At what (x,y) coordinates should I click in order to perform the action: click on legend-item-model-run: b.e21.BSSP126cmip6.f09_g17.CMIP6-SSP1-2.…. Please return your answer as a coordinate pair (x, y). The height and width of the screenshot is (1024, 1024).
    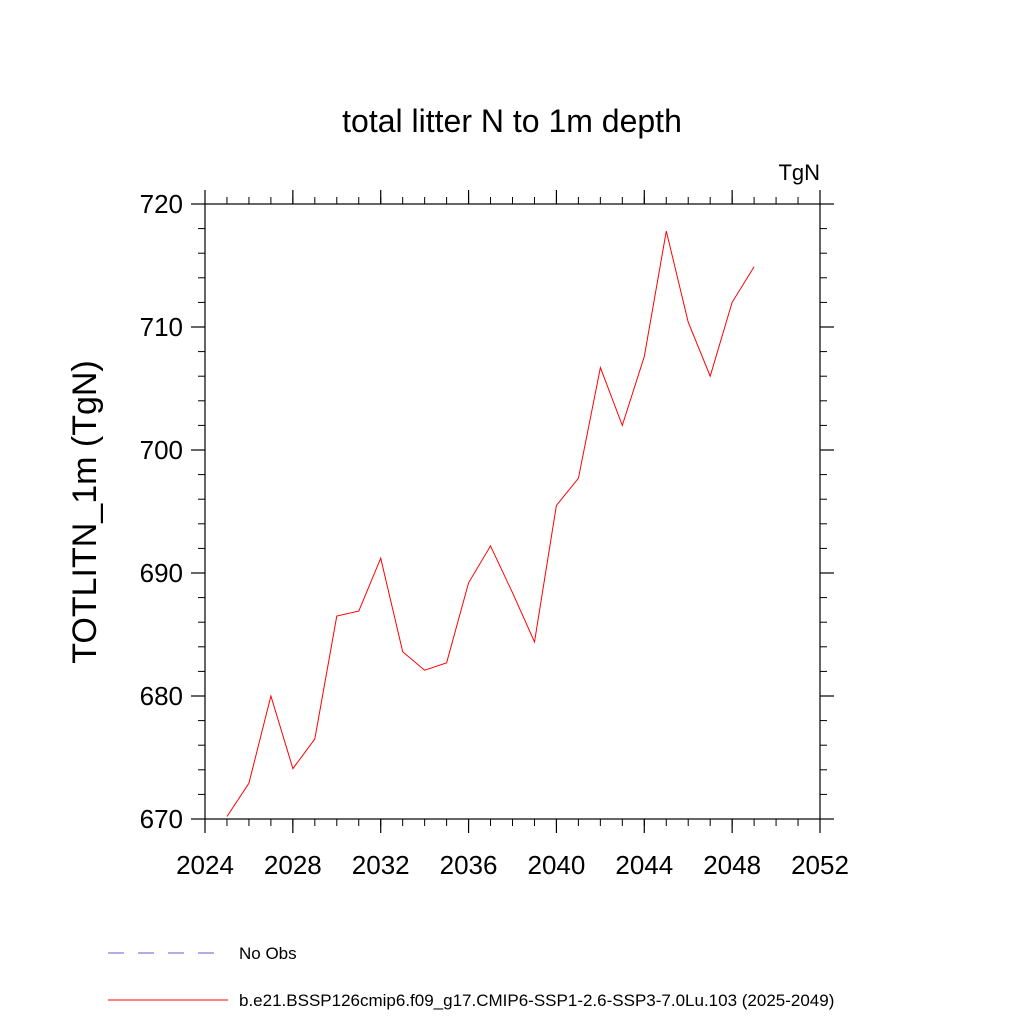
    Looking at the image, I should click on (471, 1000).